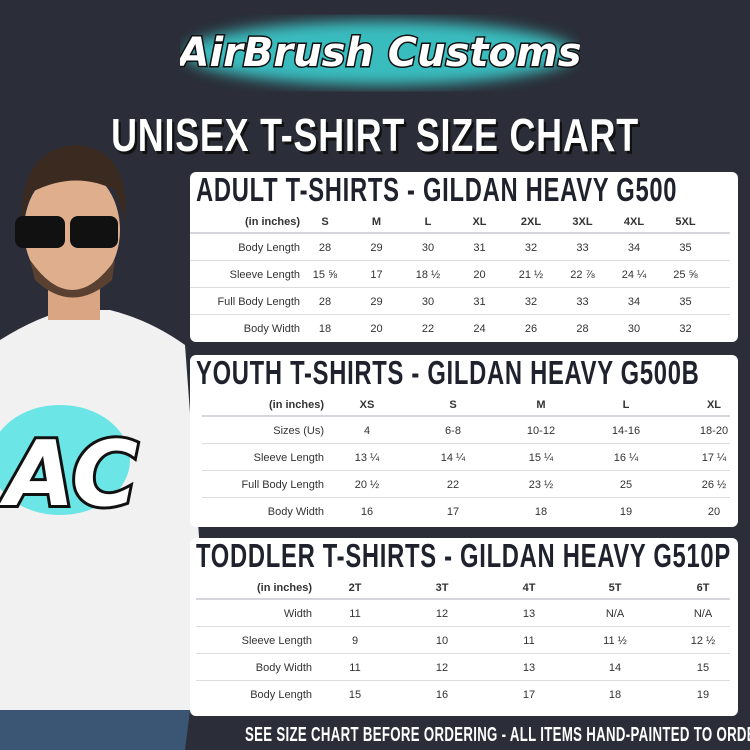 This screenshot has width=750, height=750. Describe the element at coordinates (541, 458) in the screenshot. I see `cell: 15 ¼` at that location.